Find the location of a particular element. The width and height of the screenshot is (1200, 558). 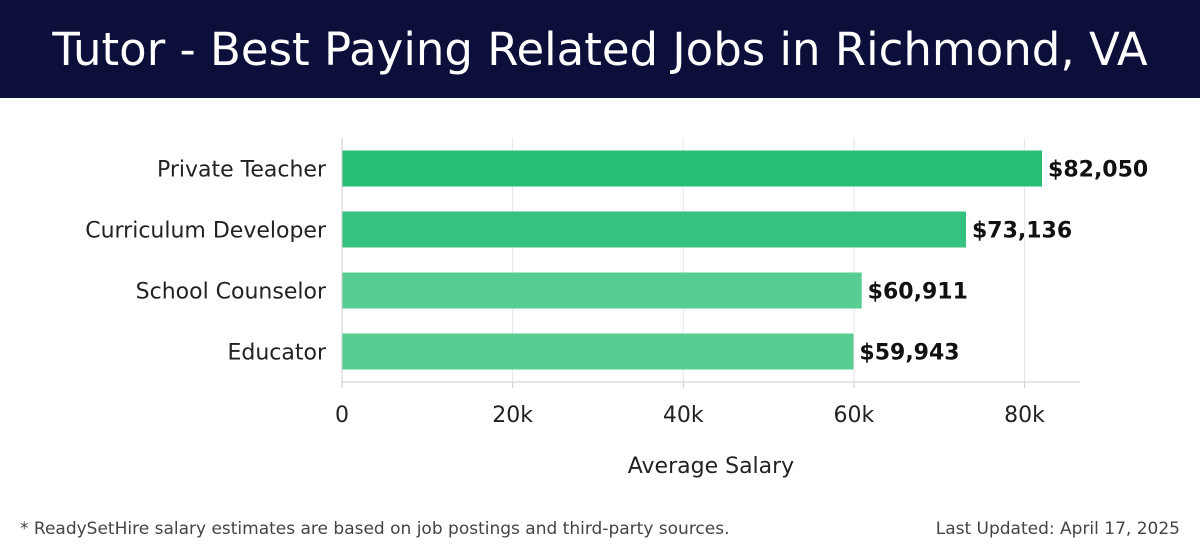

category-label: Educator is located at coordinates (276, 353).